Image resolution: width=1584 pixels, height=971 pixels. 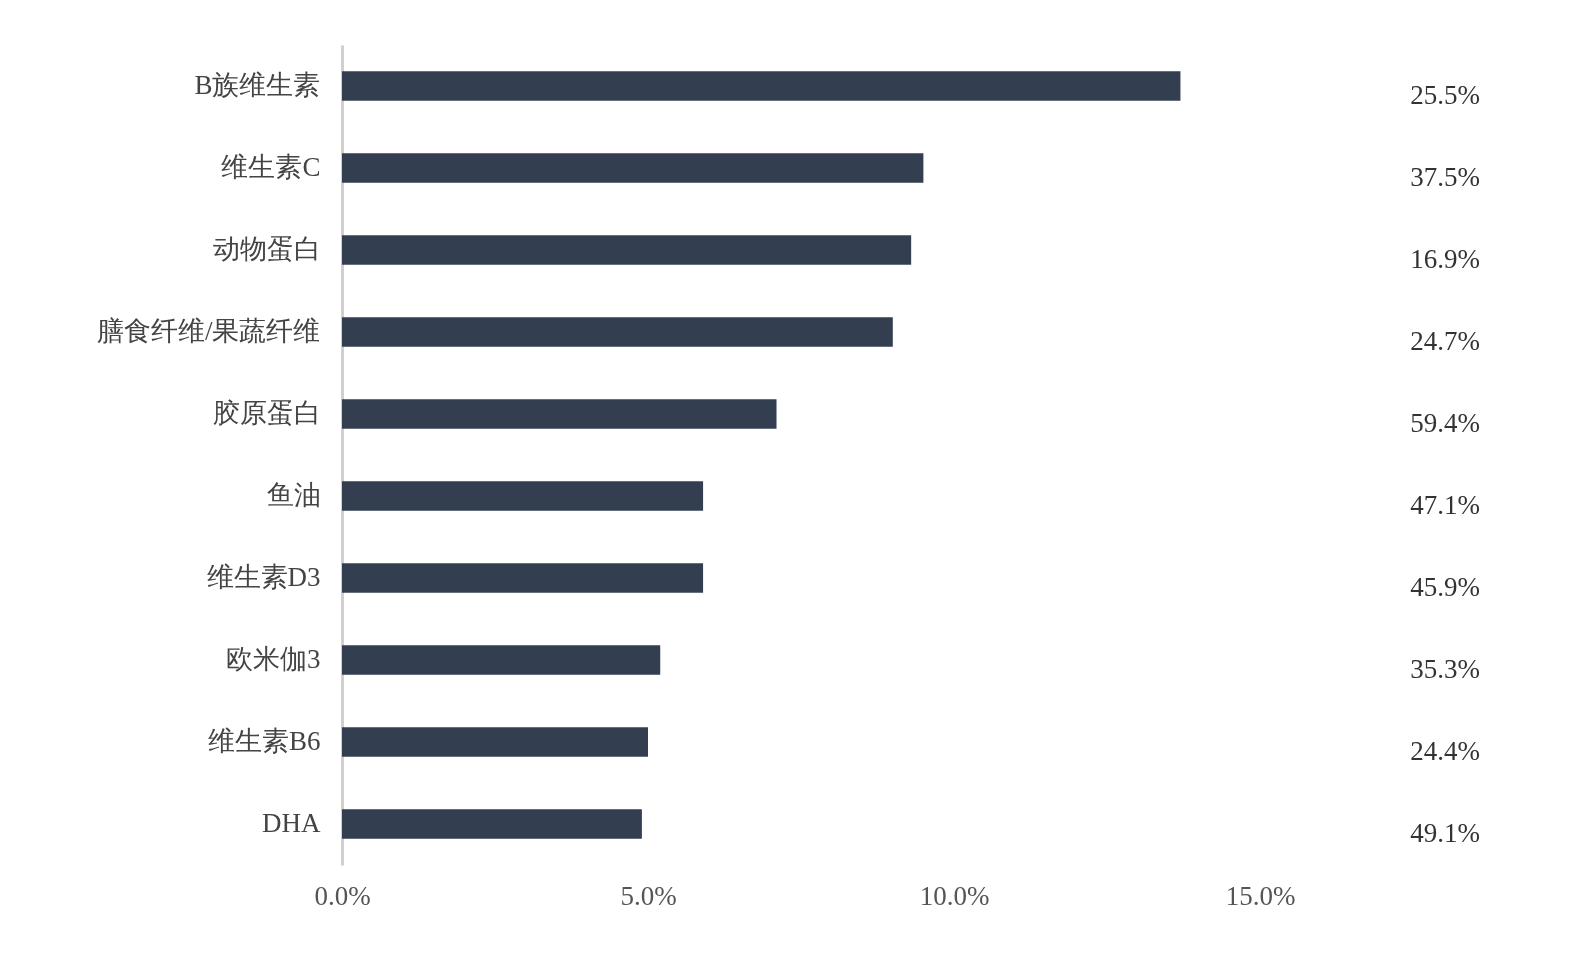 What do you see at coordinates (263, 577) in the screenshot?
I see `y-tick-label: 维生素D3` at bounding box center [263, 577].